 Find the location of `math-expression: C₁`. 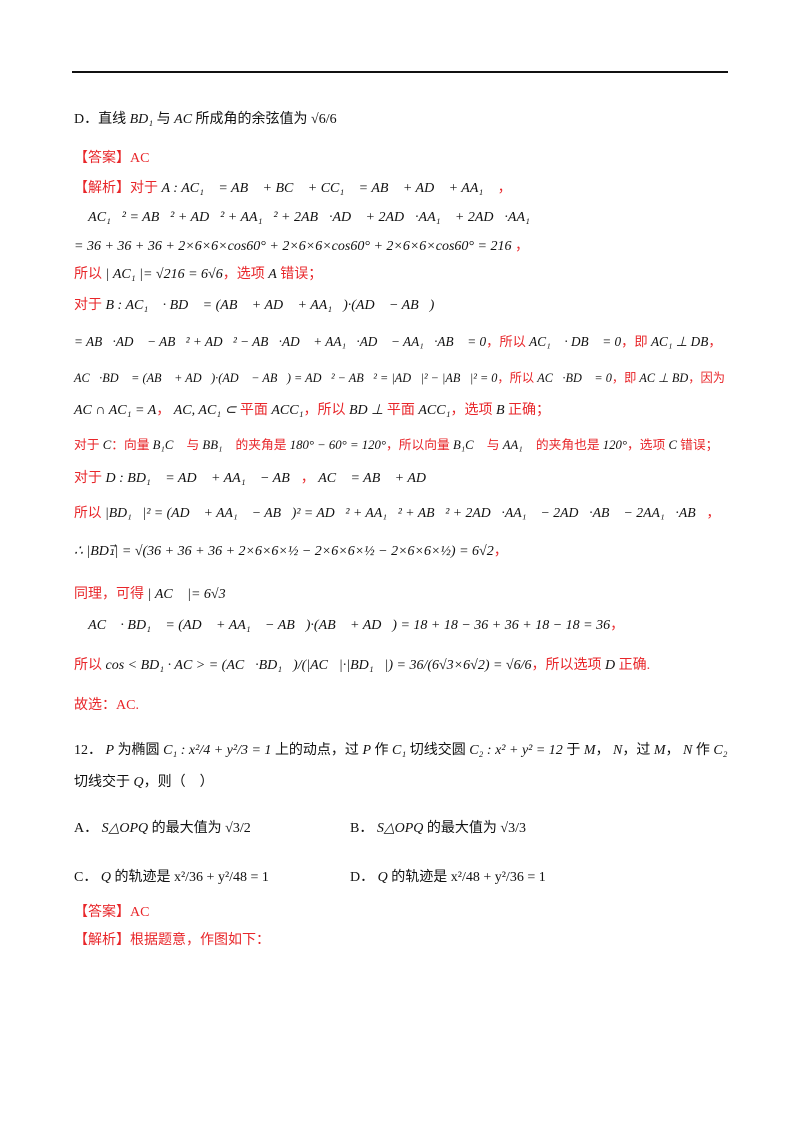

math-expression: C₁ is located at coordinates (399, 750).